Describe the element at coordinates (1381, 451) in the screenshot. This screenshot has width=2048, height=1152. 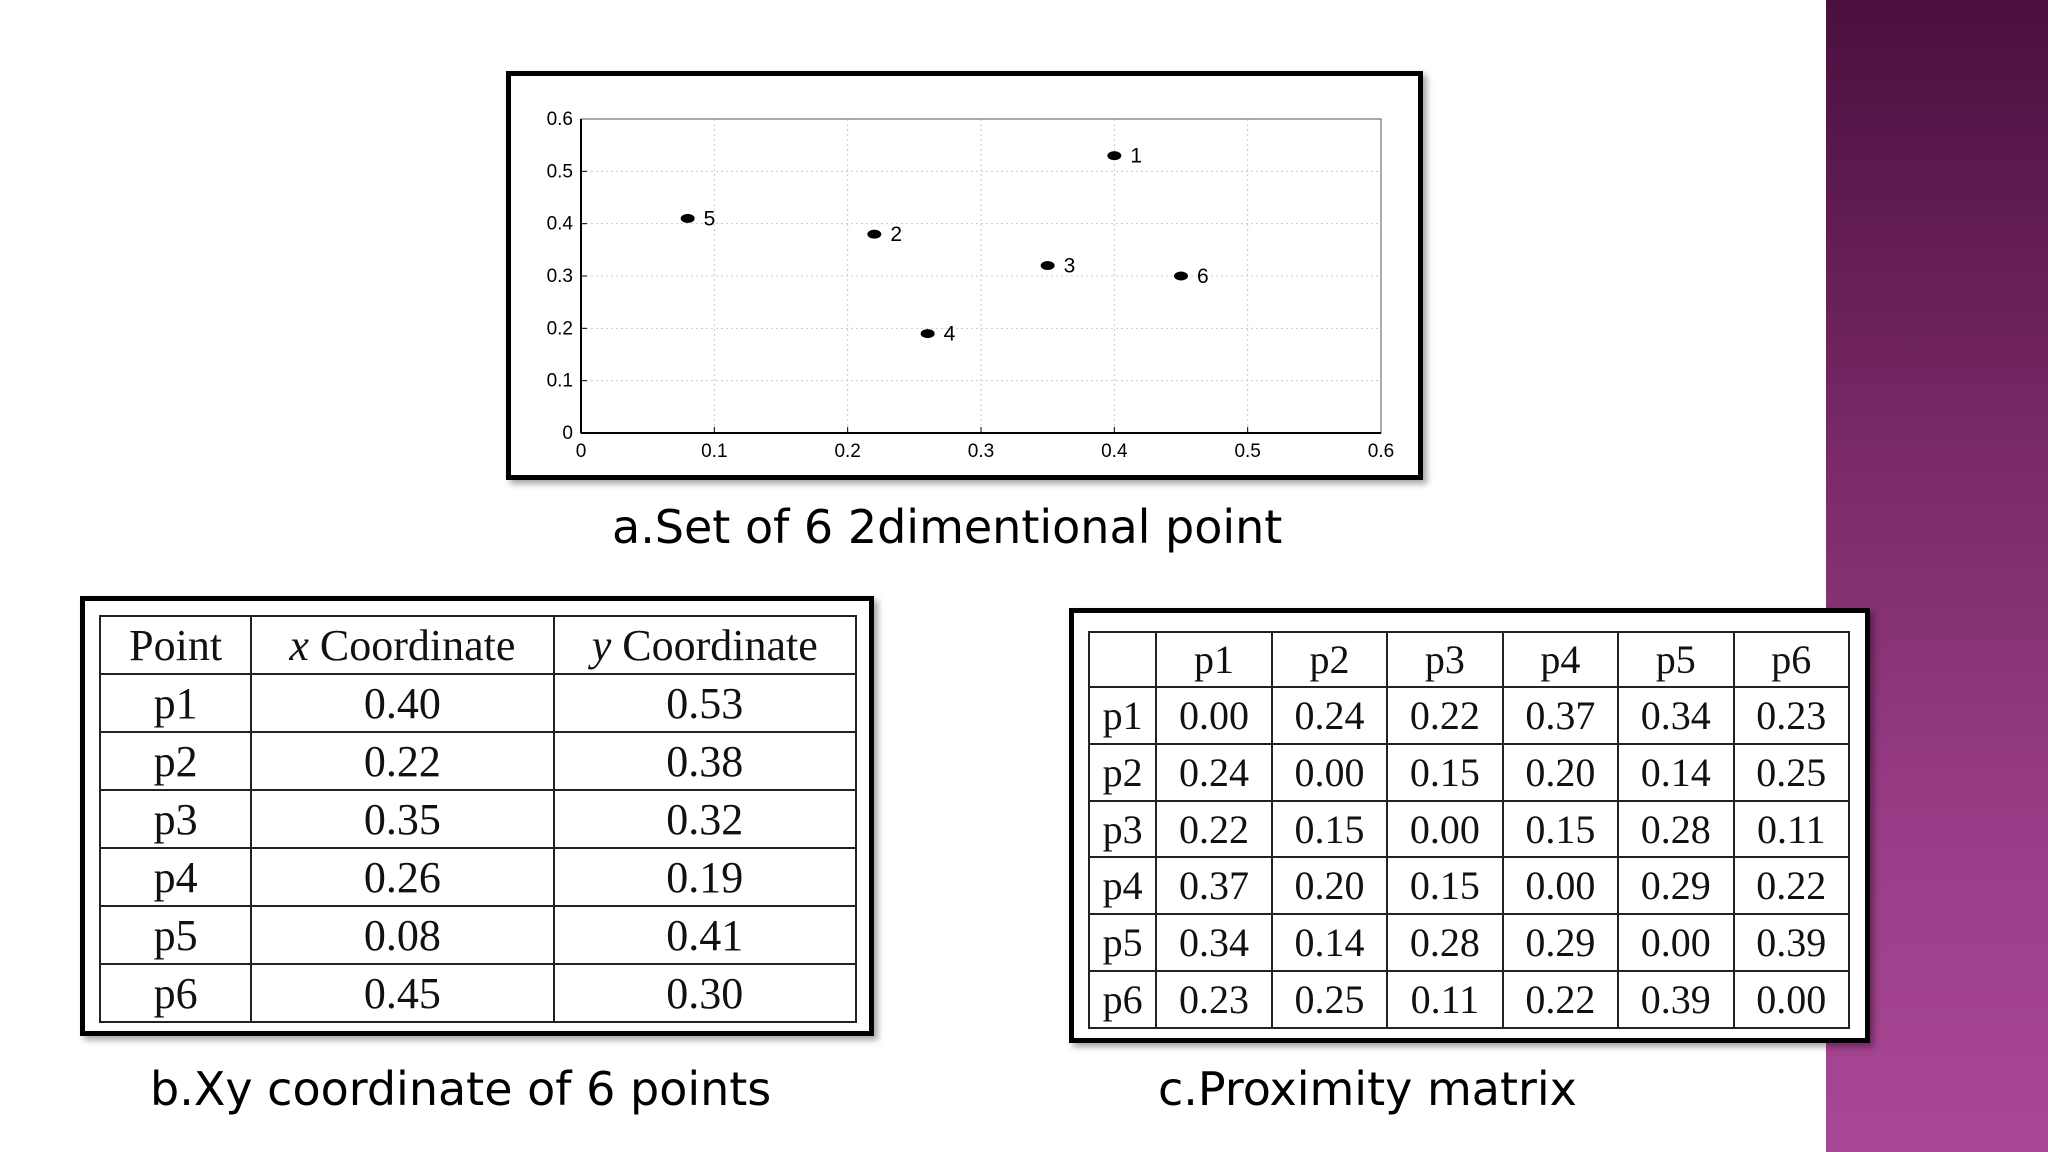
I see `x-tick-label: 0.6` at that location.